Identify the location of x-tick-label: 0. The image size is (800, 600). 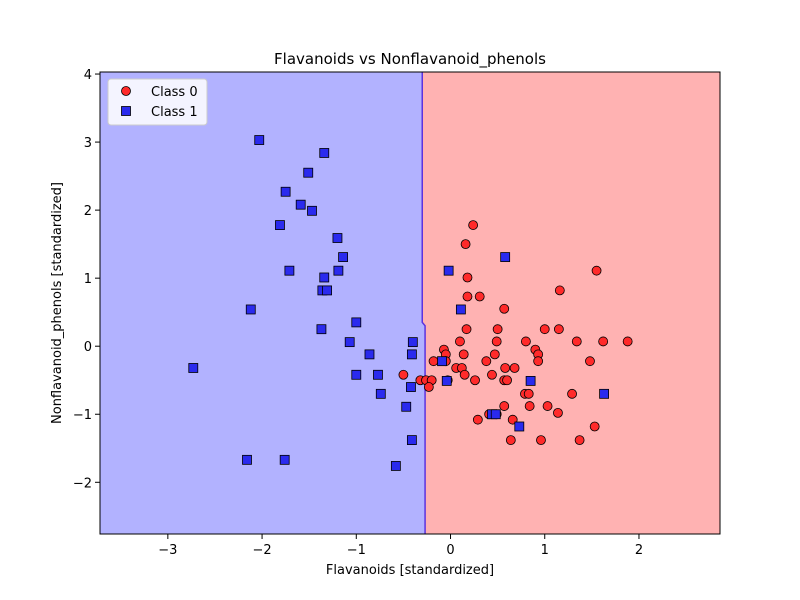
(450, 550).